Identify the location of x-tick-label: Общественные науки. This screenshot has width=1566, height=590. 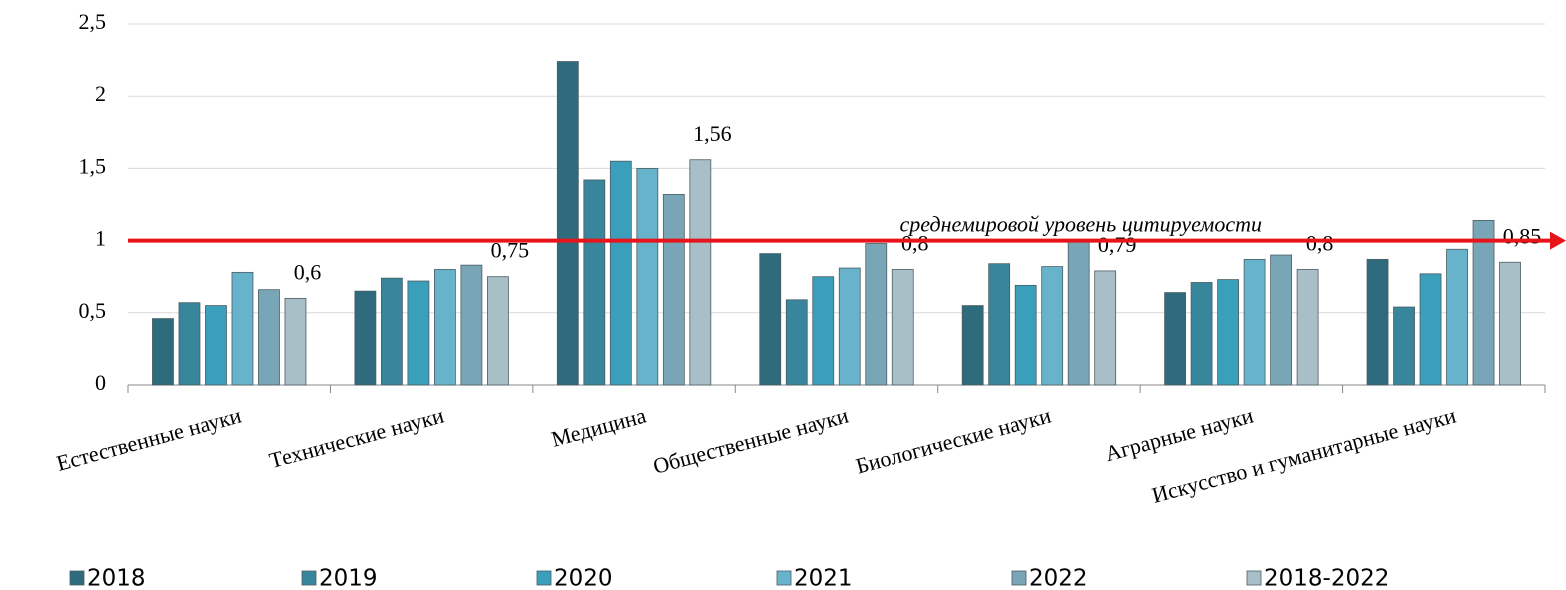
(750, 440).